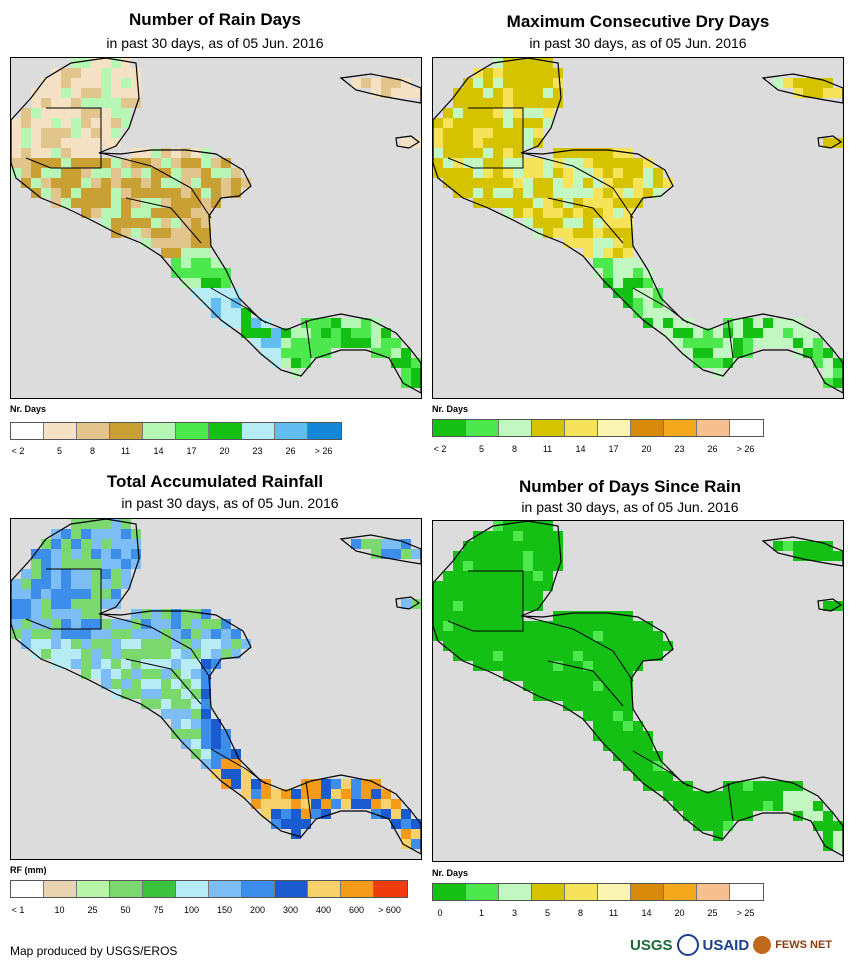 The image size is (854, 970). What do you see at coordinates (680, 892) in the screenshot?
I see `legend-swatch` at bounding box center [680, 892].